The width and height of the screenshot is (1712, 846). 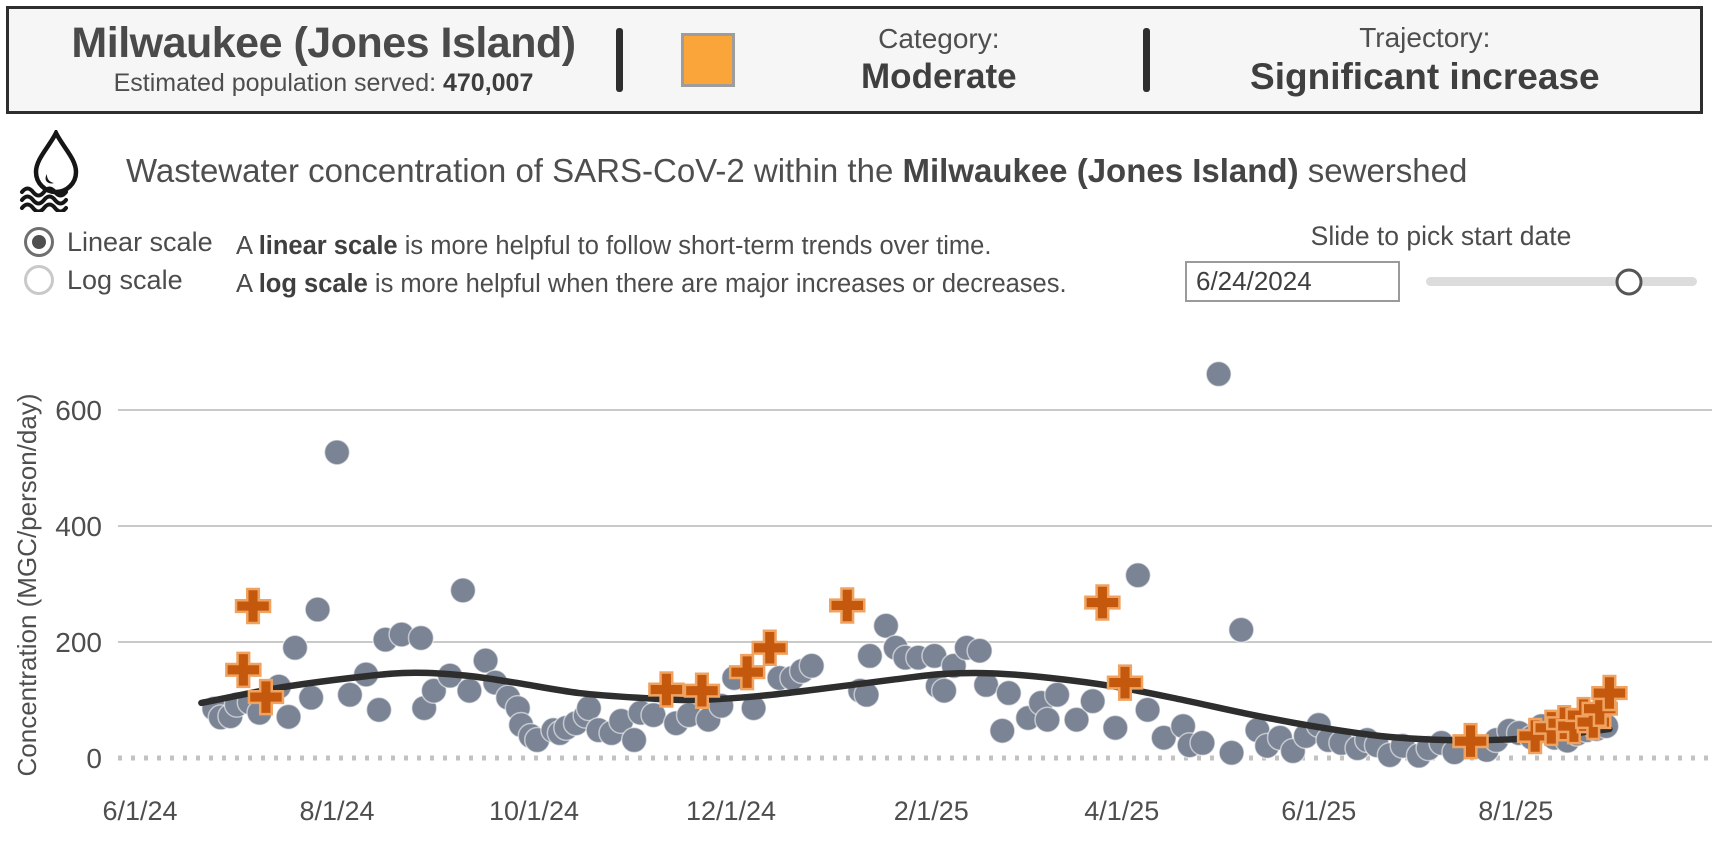 I want to click on radio-linear-scale: Linear scale, so click(x=118, y=242).